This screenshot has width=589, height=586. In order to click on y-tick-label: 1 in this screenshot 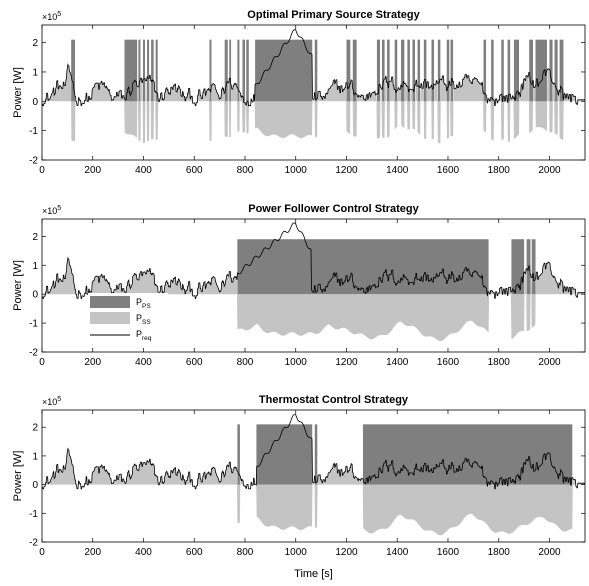, I will do `click(35, 72)`.